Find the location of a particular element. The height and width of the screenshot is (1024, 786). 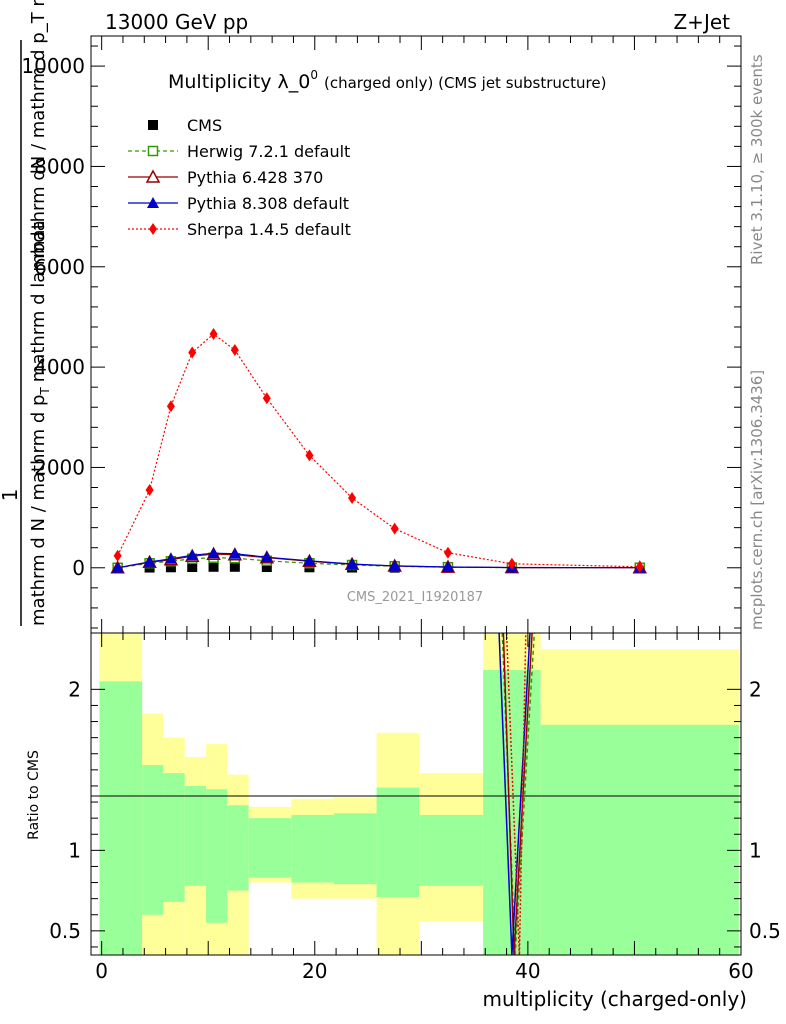

header-left: 13000 GeV pp is located at coordinates (176, 22).